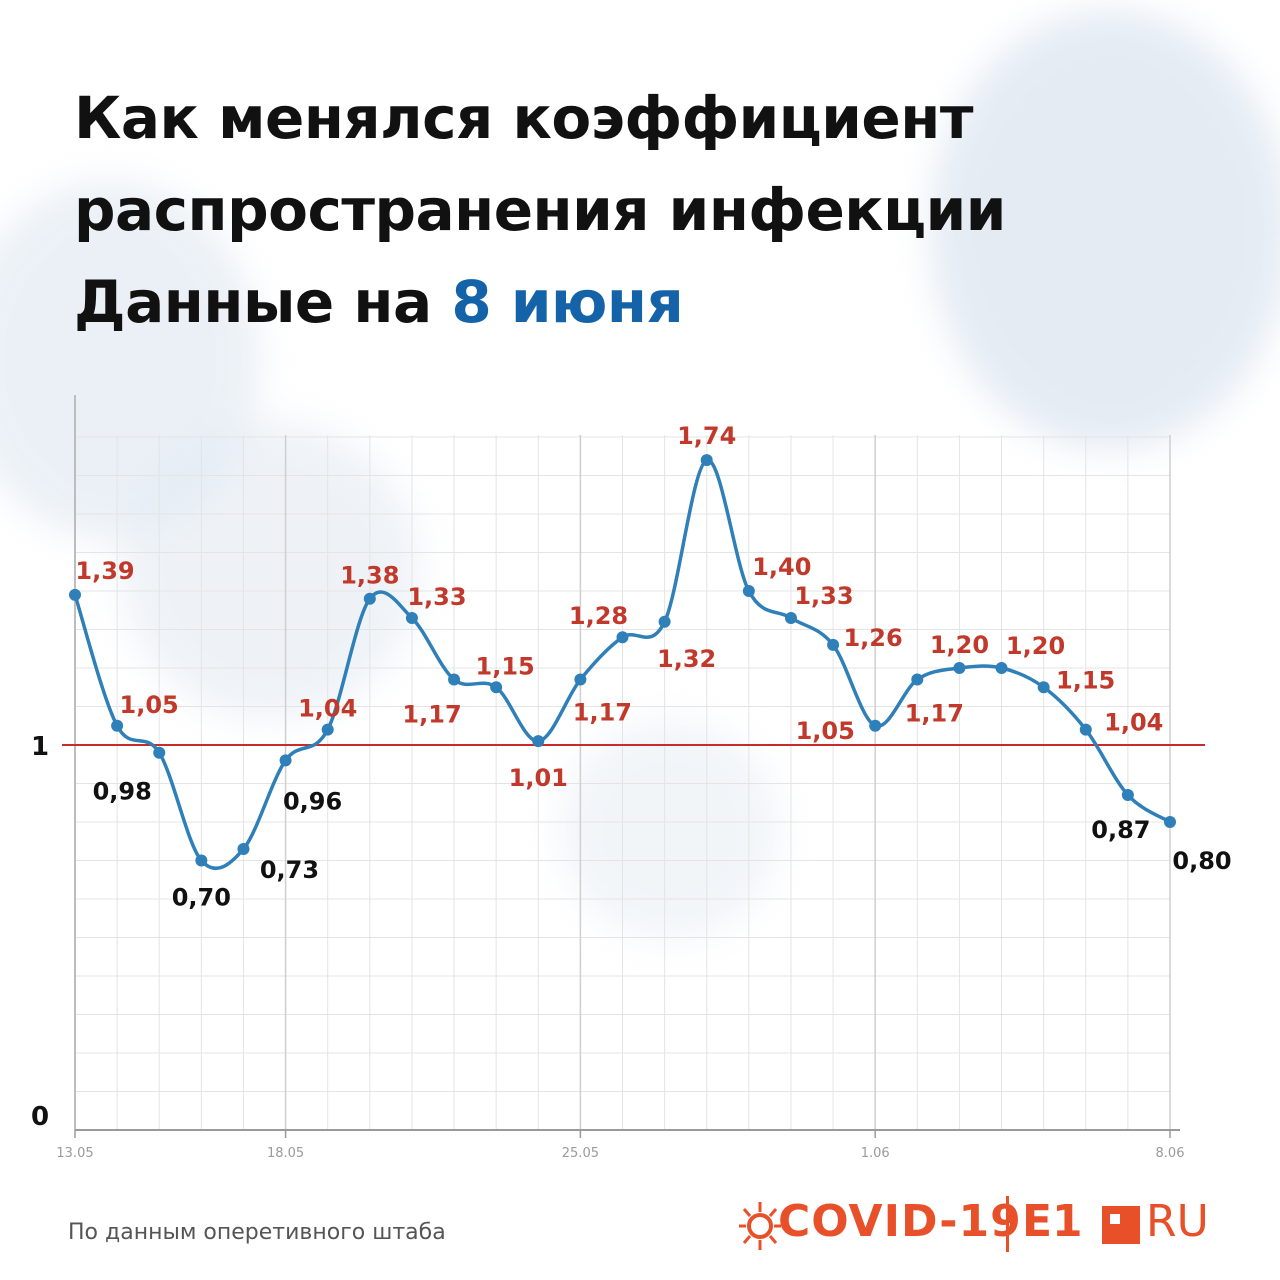 This screenshot has width=1280, height=1280. I want to click on title-line-1: Как менялся коэффициент, so click(523, 118).